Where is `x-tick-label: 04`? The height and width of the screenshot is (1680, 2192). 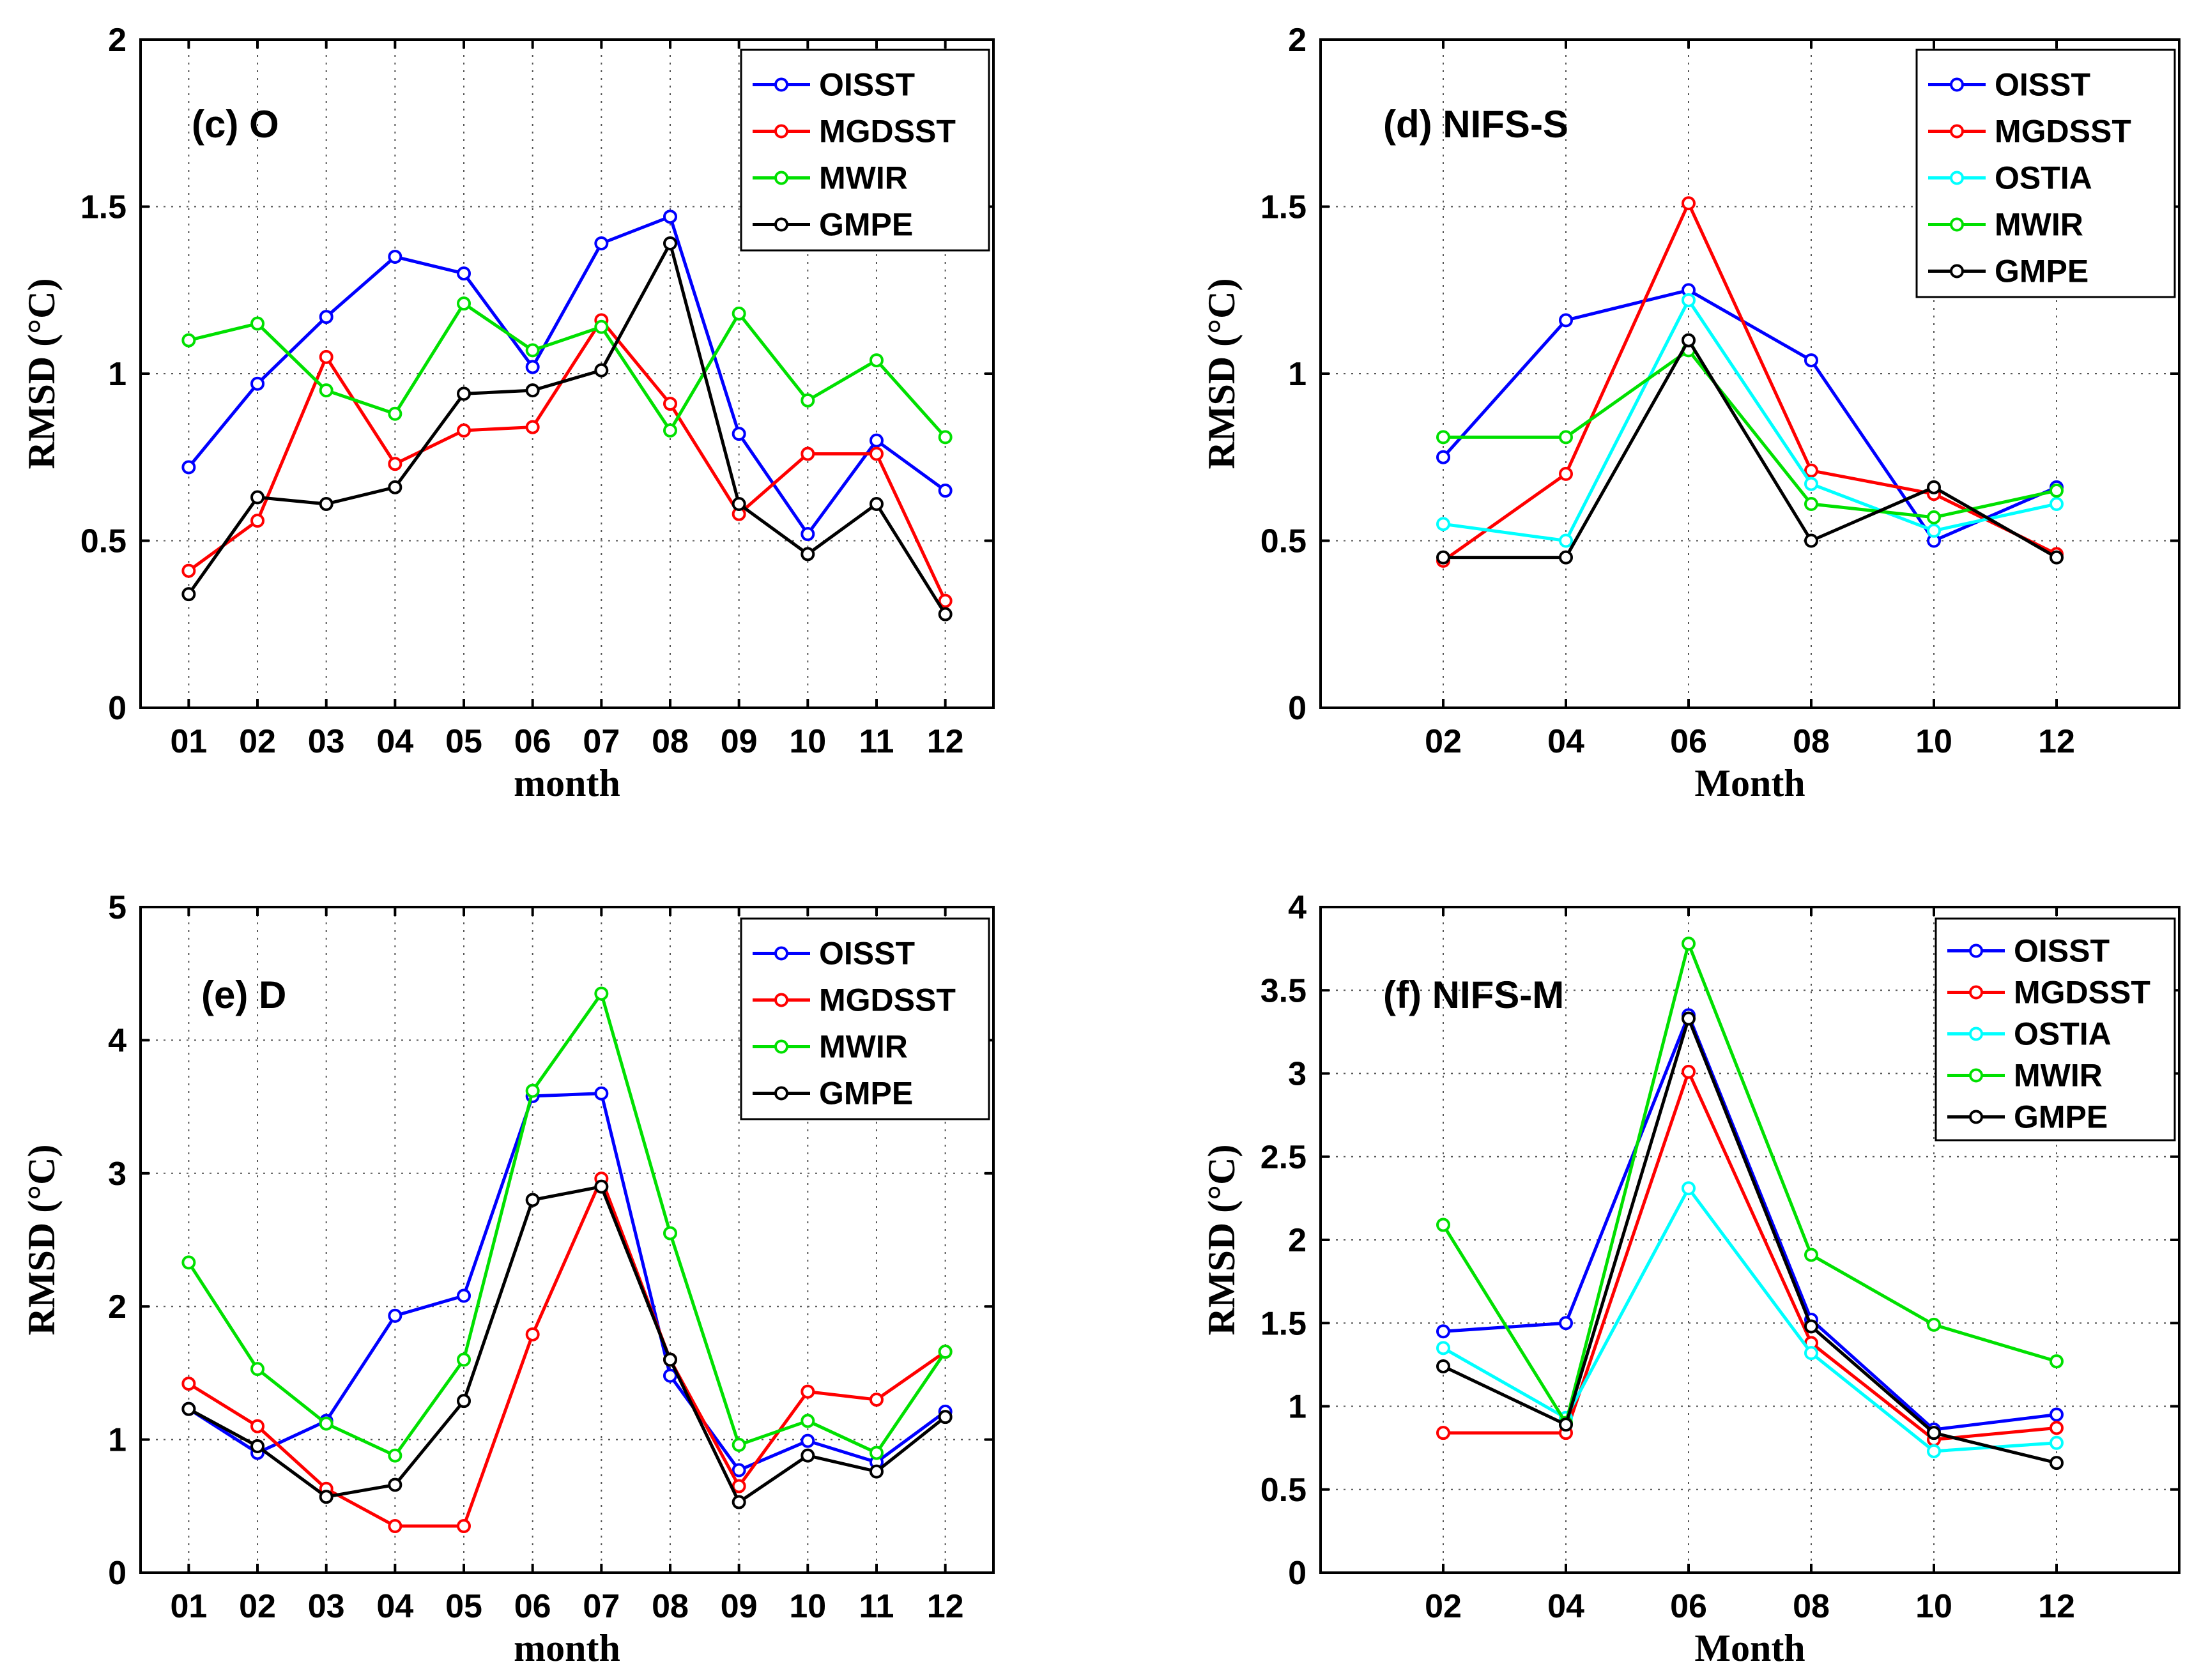
x-tick-label: 04 is located at coordinates (394, 741).